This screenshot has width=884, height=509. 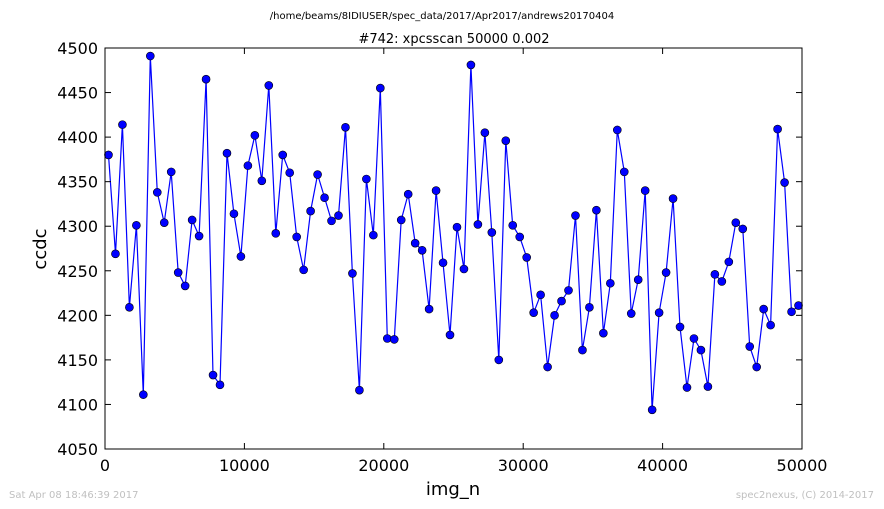 What do you see at coordinates (77, 137) in the screenshot?
I see `y-tick-label: 4400` at bounding box center [77, 137].